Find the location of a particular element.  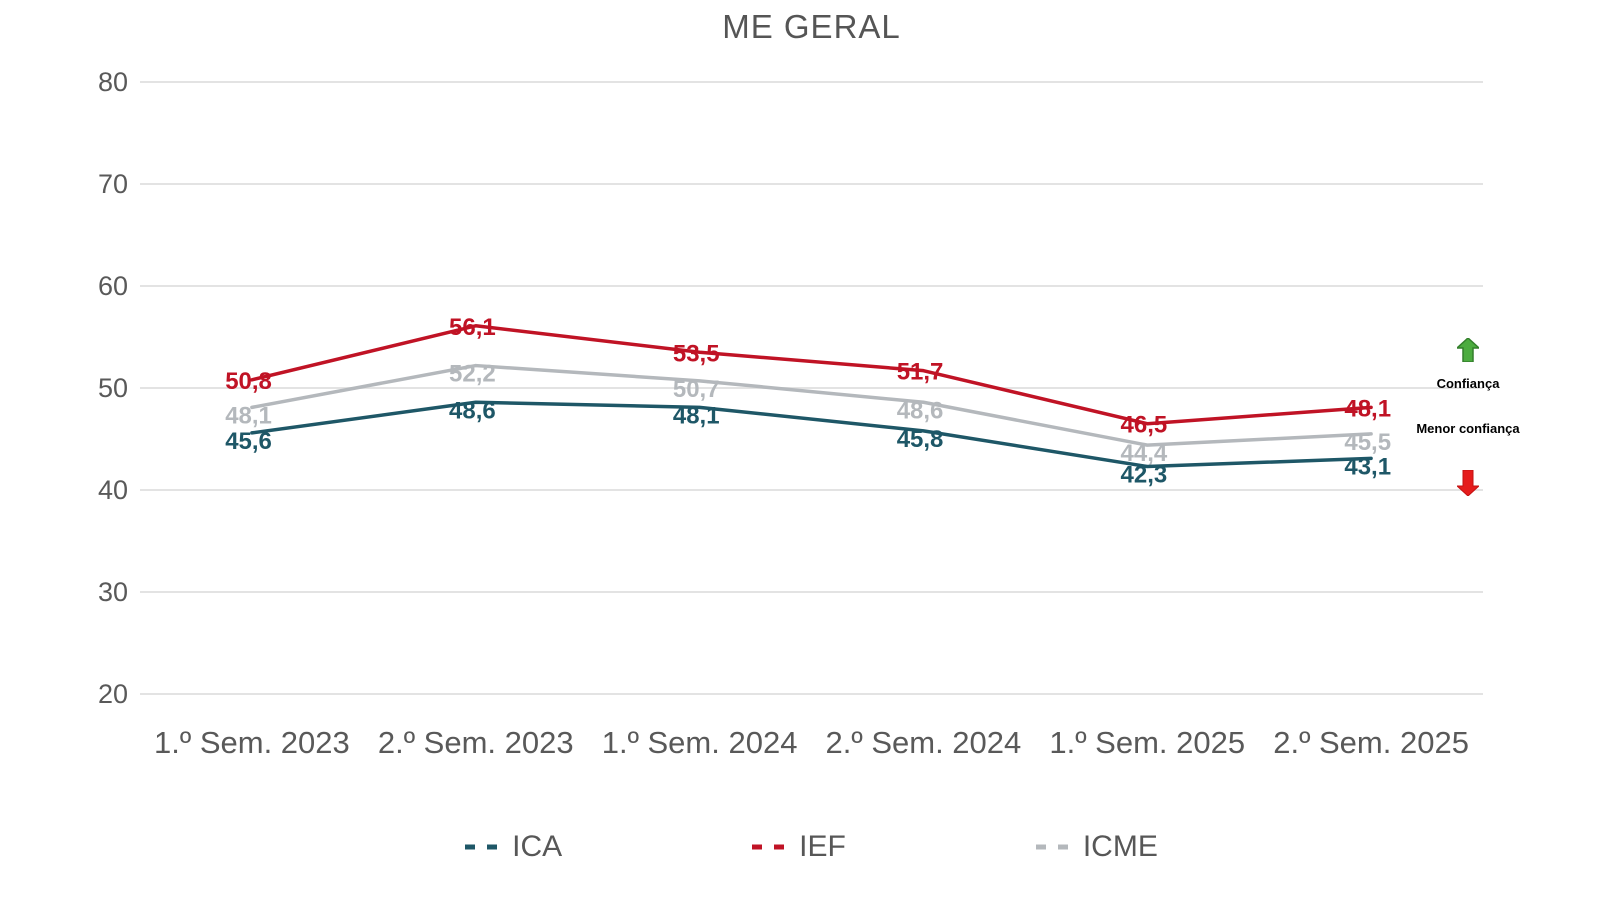

chart-title: ME GERAL is located at coordinates (811, 26).